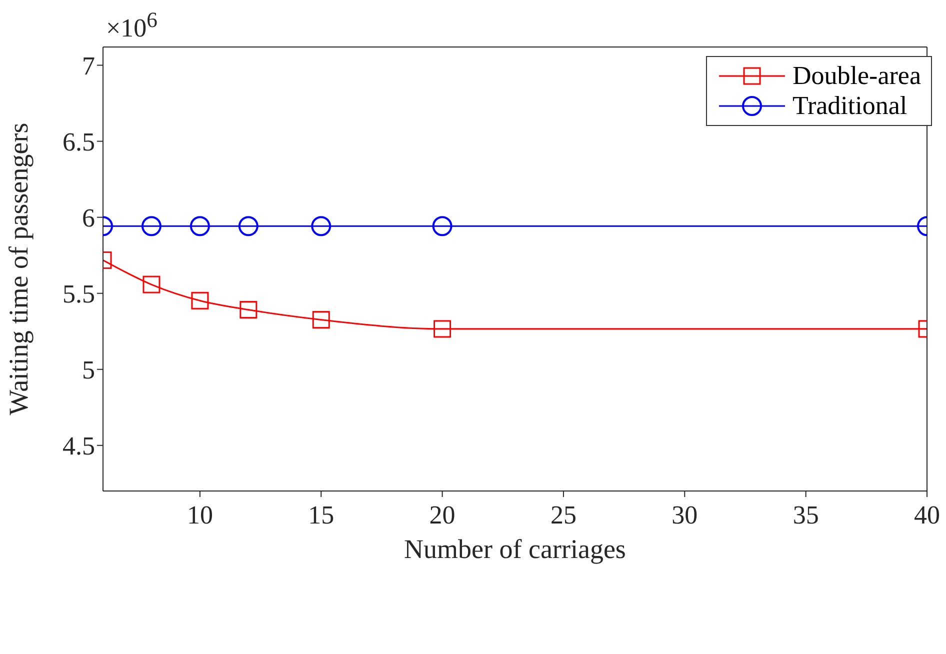 This screenshot has height=654, width=946. What do you see at coordinates (563, 515) in the screenshot?
I see `x-tick-label: 25` at bounding box center [563, 515].